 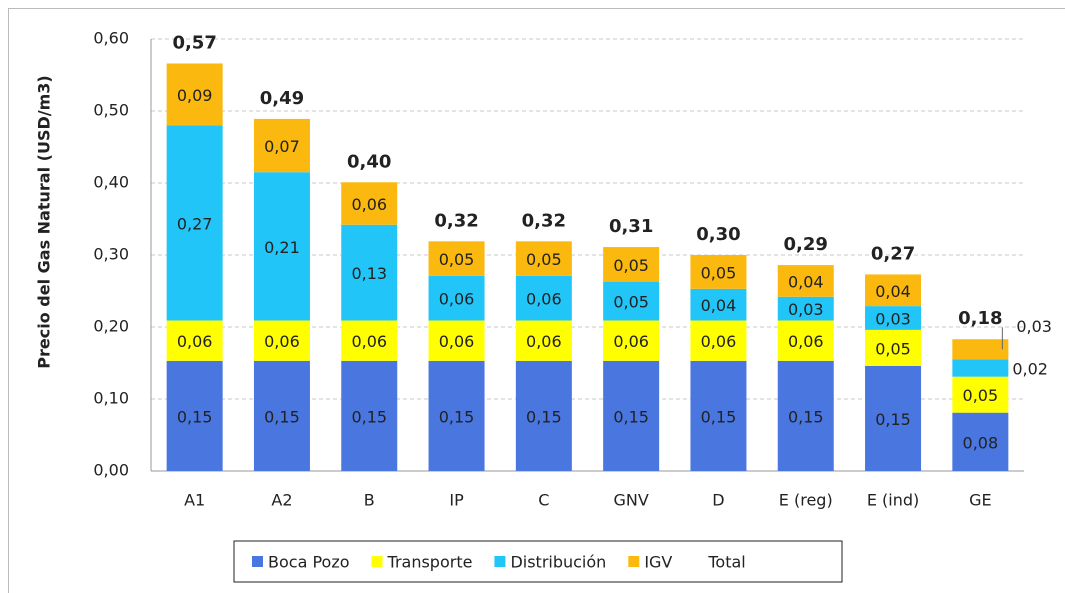 What do you see at coordinates (726, 562) in the screenshot?
I see `legend-label: Total` at bounding box center [726, 562].